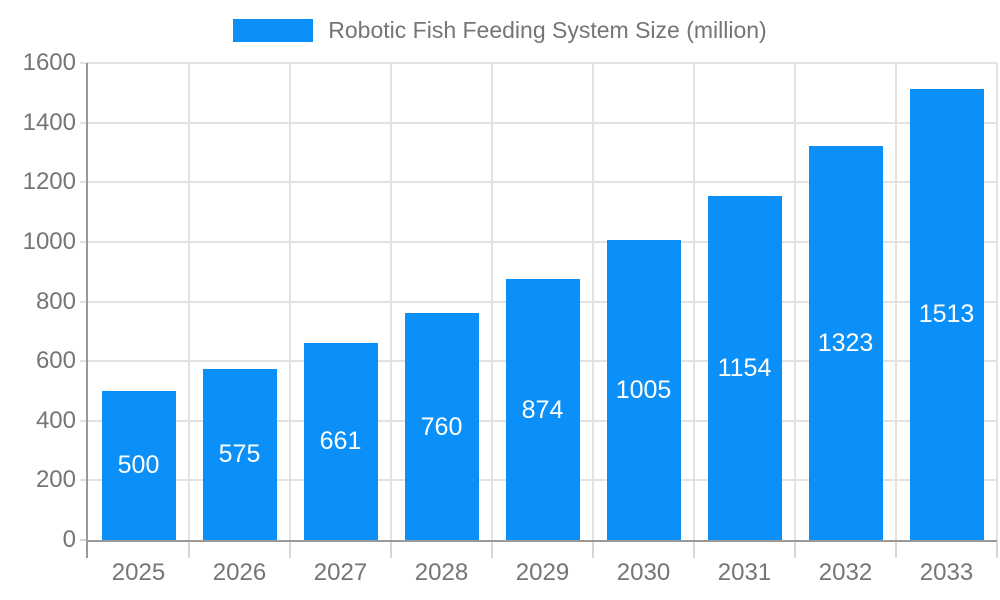 The width and height of the screenshot is (1000, 600). I want to click on y-axis-line, so click(87, 310).